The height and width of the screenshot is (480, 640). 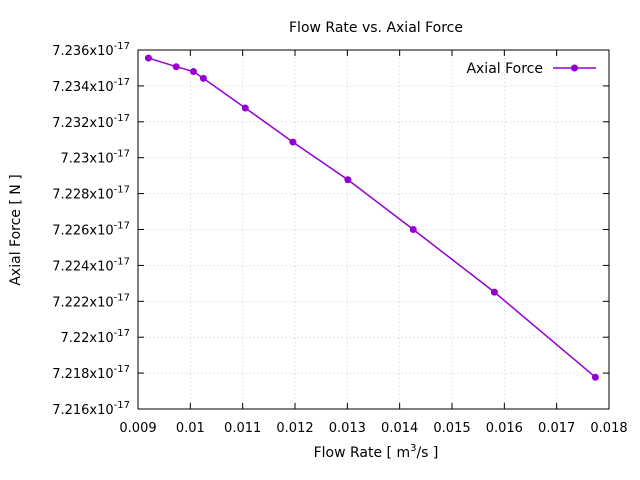 I want to click on y-tick-label: 7.234x10⁻¹⁷, so click(x=91, y=86).